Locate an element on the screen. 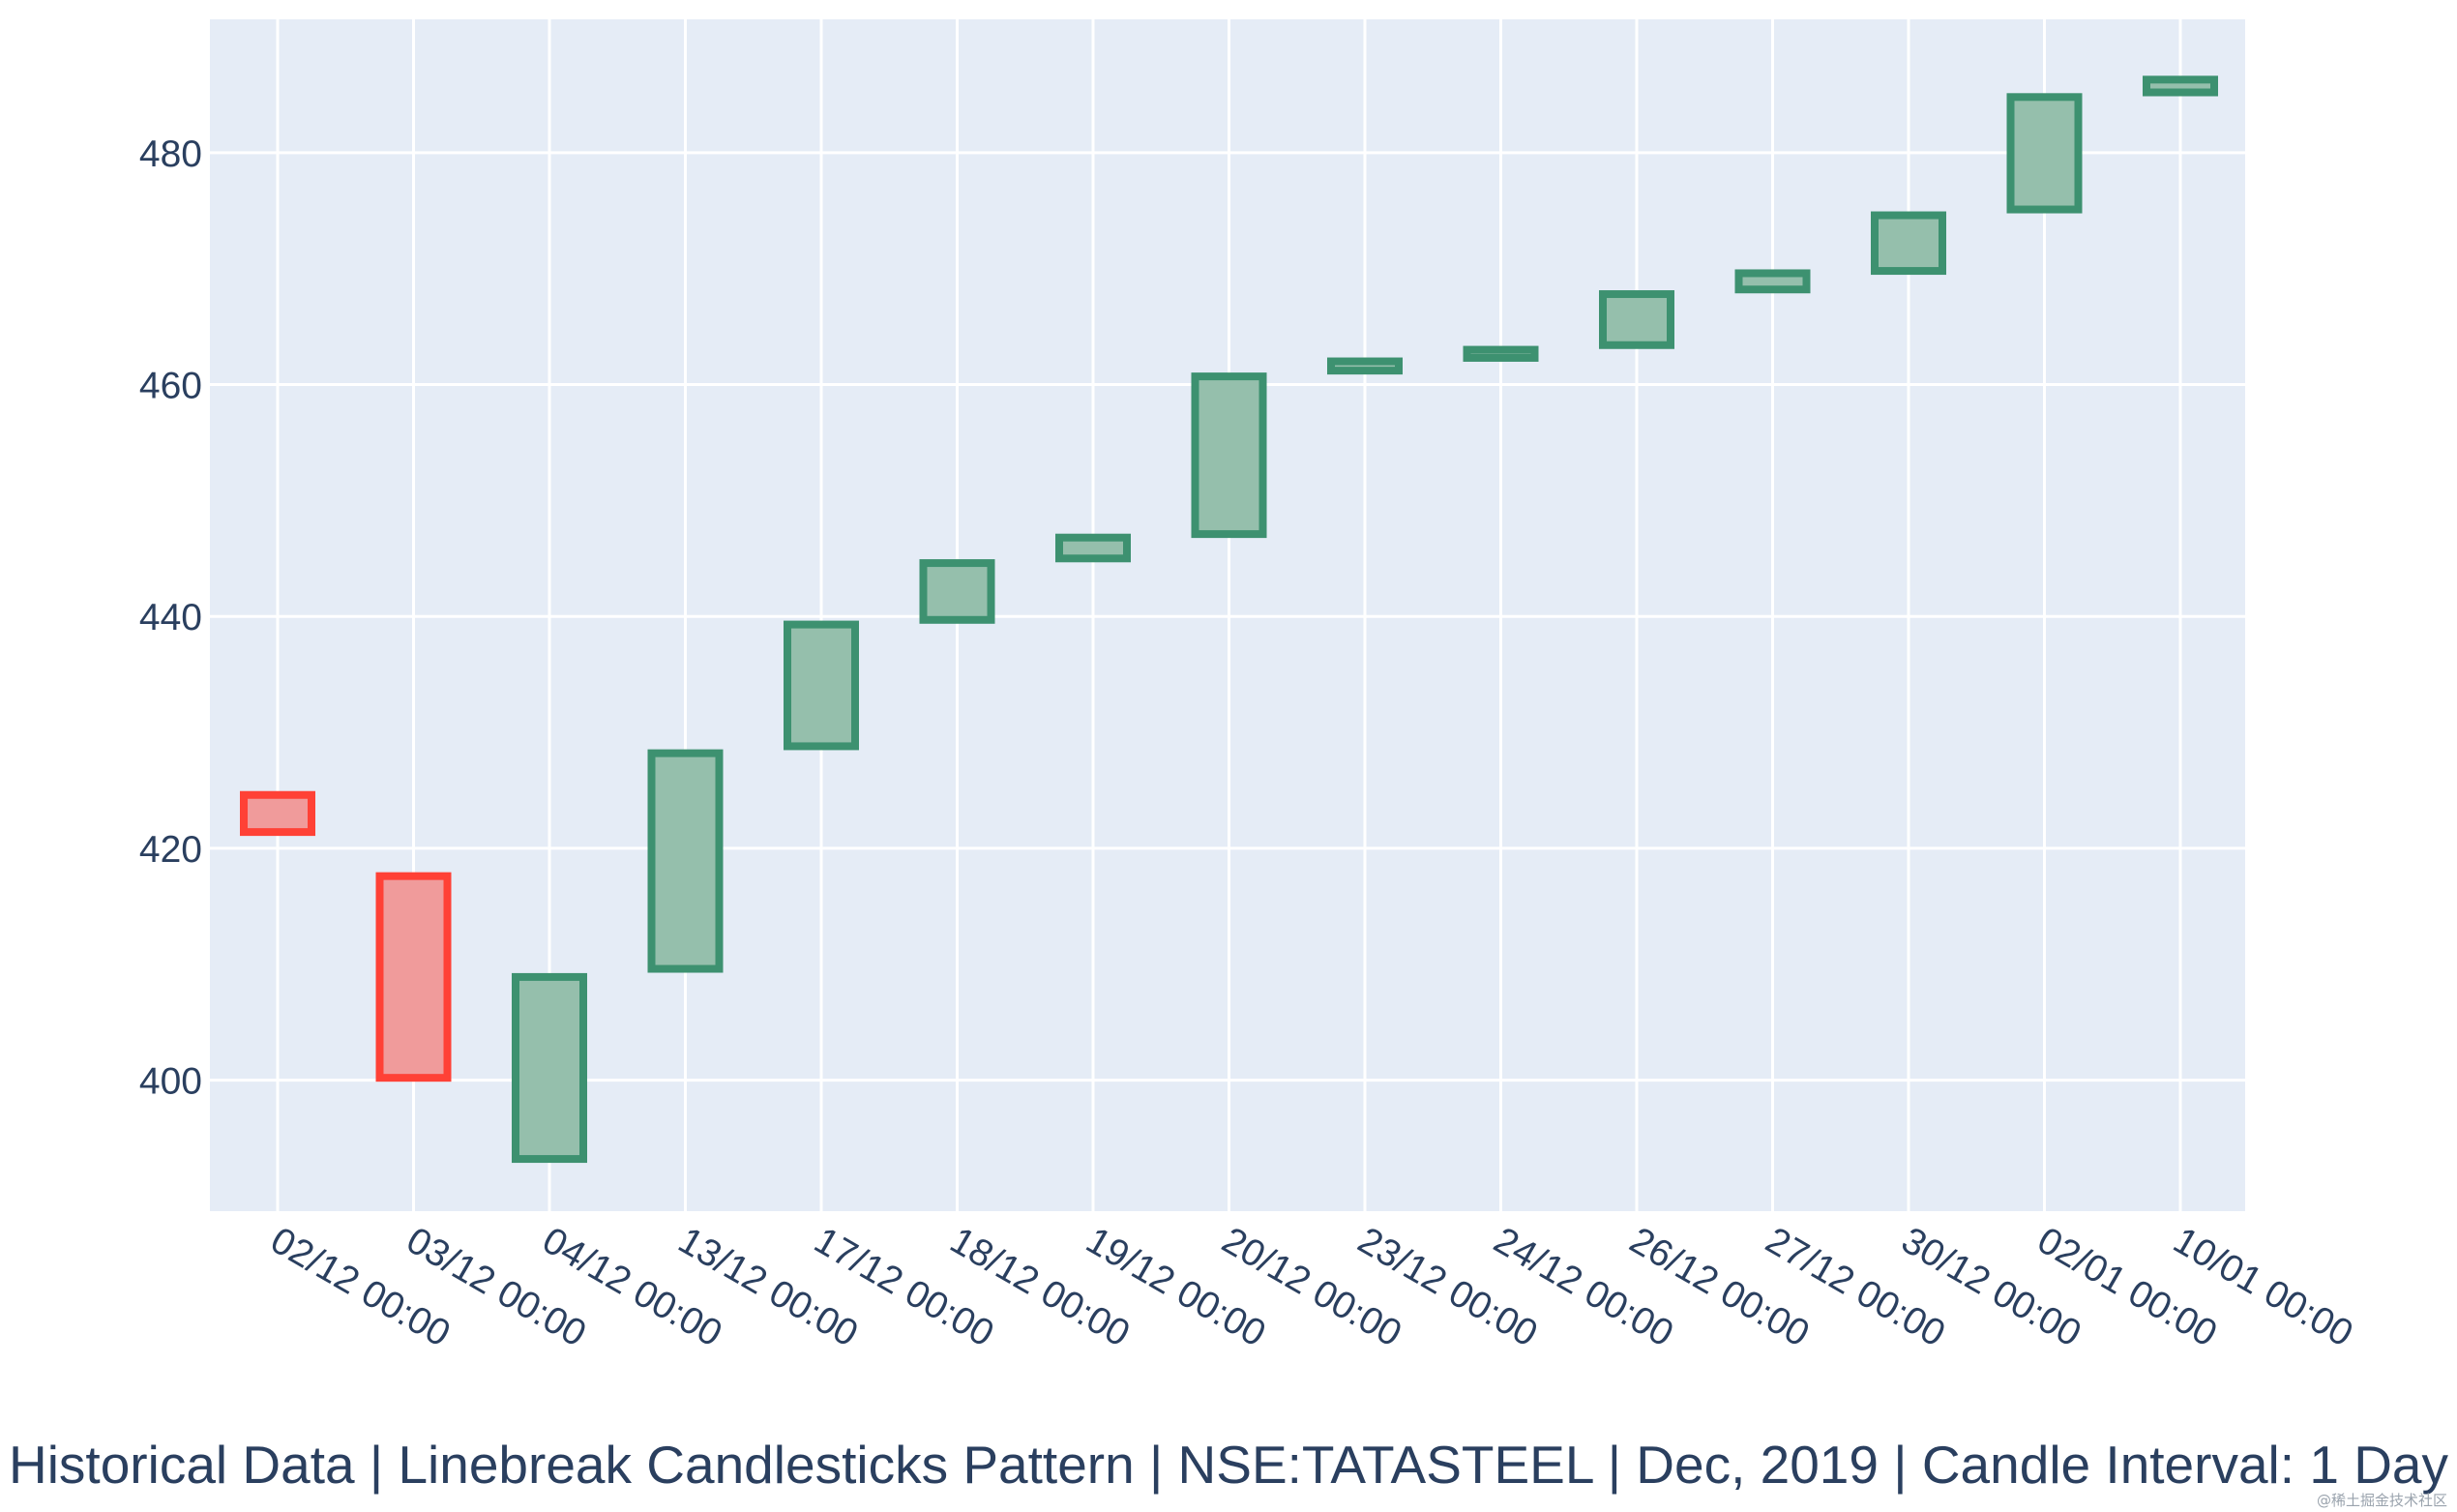 The height and width of the screenshot is (1512, 2457). y-tick-label: 440 is located at coordinates (170, 618).